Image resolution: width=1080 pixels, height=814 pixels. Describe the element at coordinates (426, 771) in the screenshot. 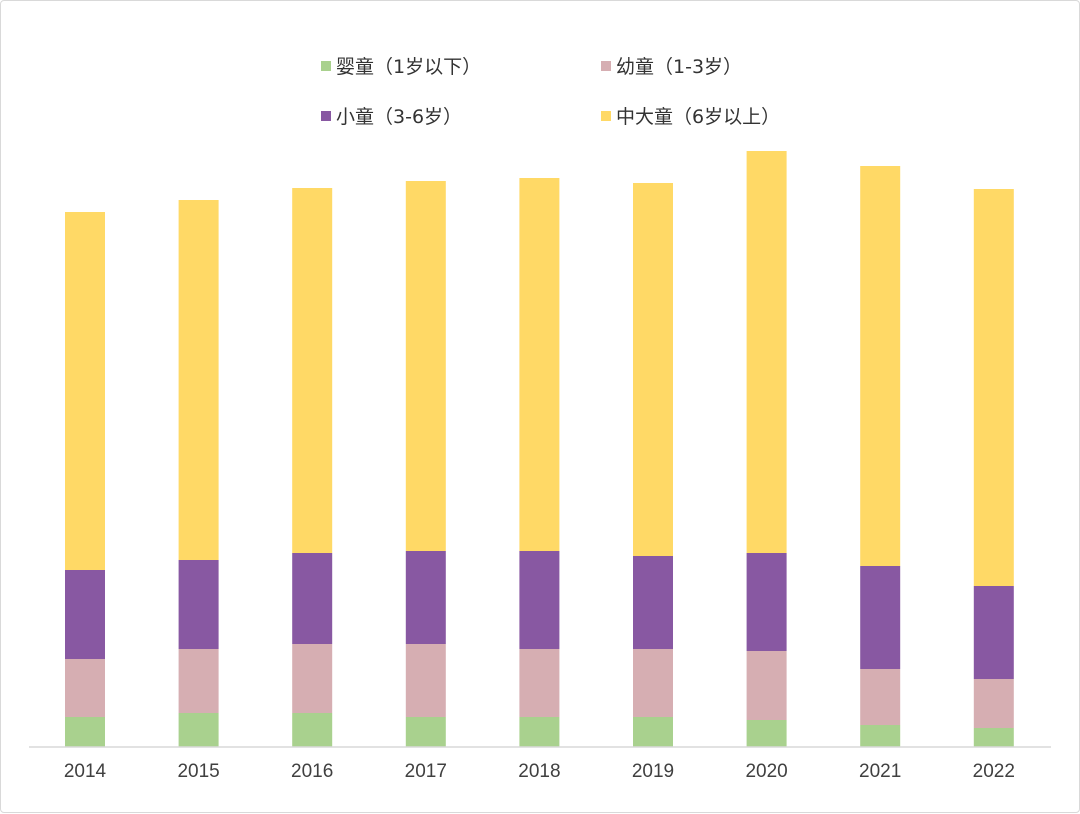

I see `x-tick-label: 2017` at that location.